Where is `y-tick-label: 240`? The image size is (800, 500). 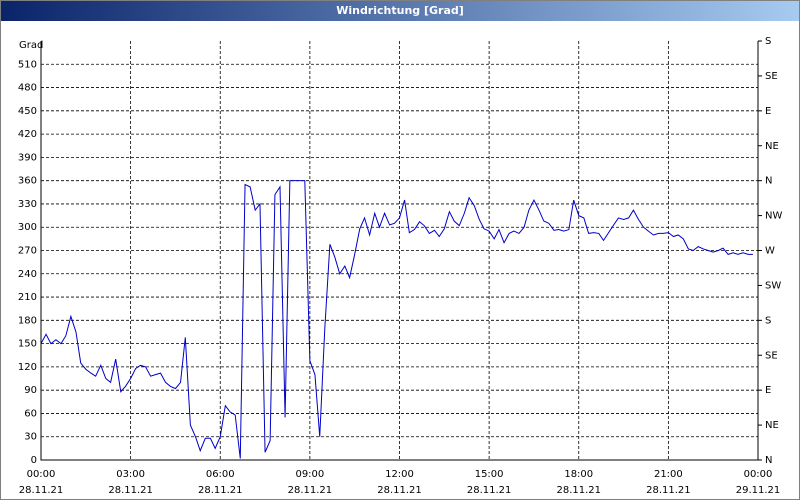
y-tick-label: 240 is located at coordinates (27, 274).